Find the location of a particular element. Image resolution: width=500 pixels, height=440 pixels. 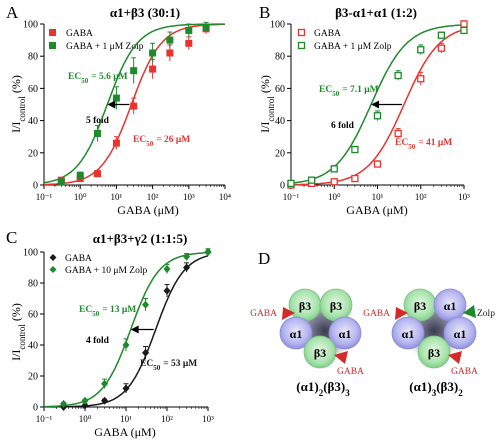

y-tick-label-b-0: 0 is located at coordinates (282, 186).